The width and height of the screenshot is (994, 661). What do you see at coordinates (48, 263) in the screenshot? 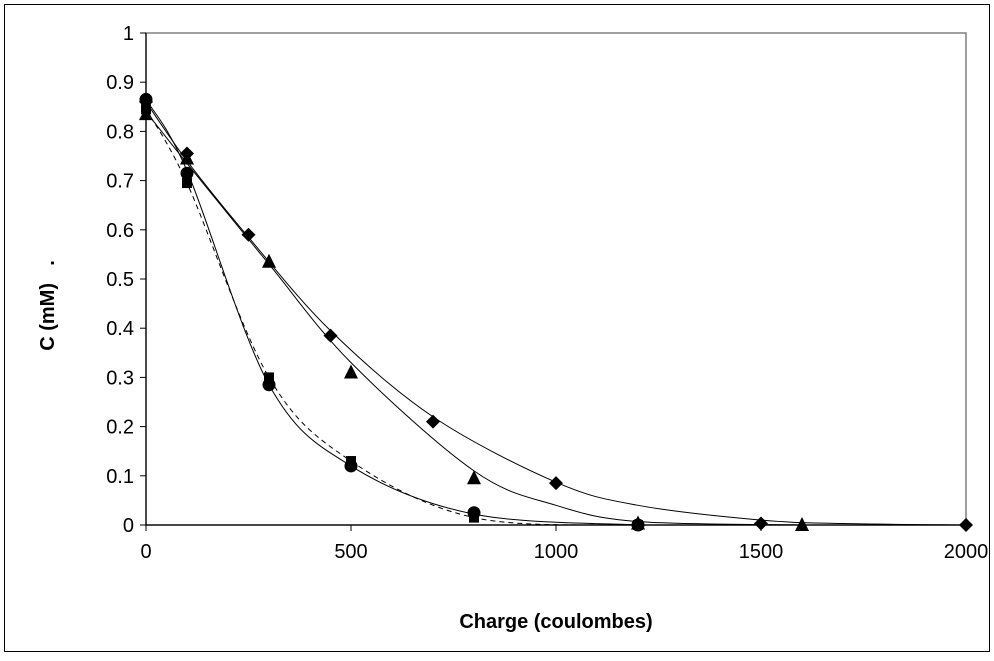
I see `y-axis-title-mark: .` at bounding box center [48, 263].